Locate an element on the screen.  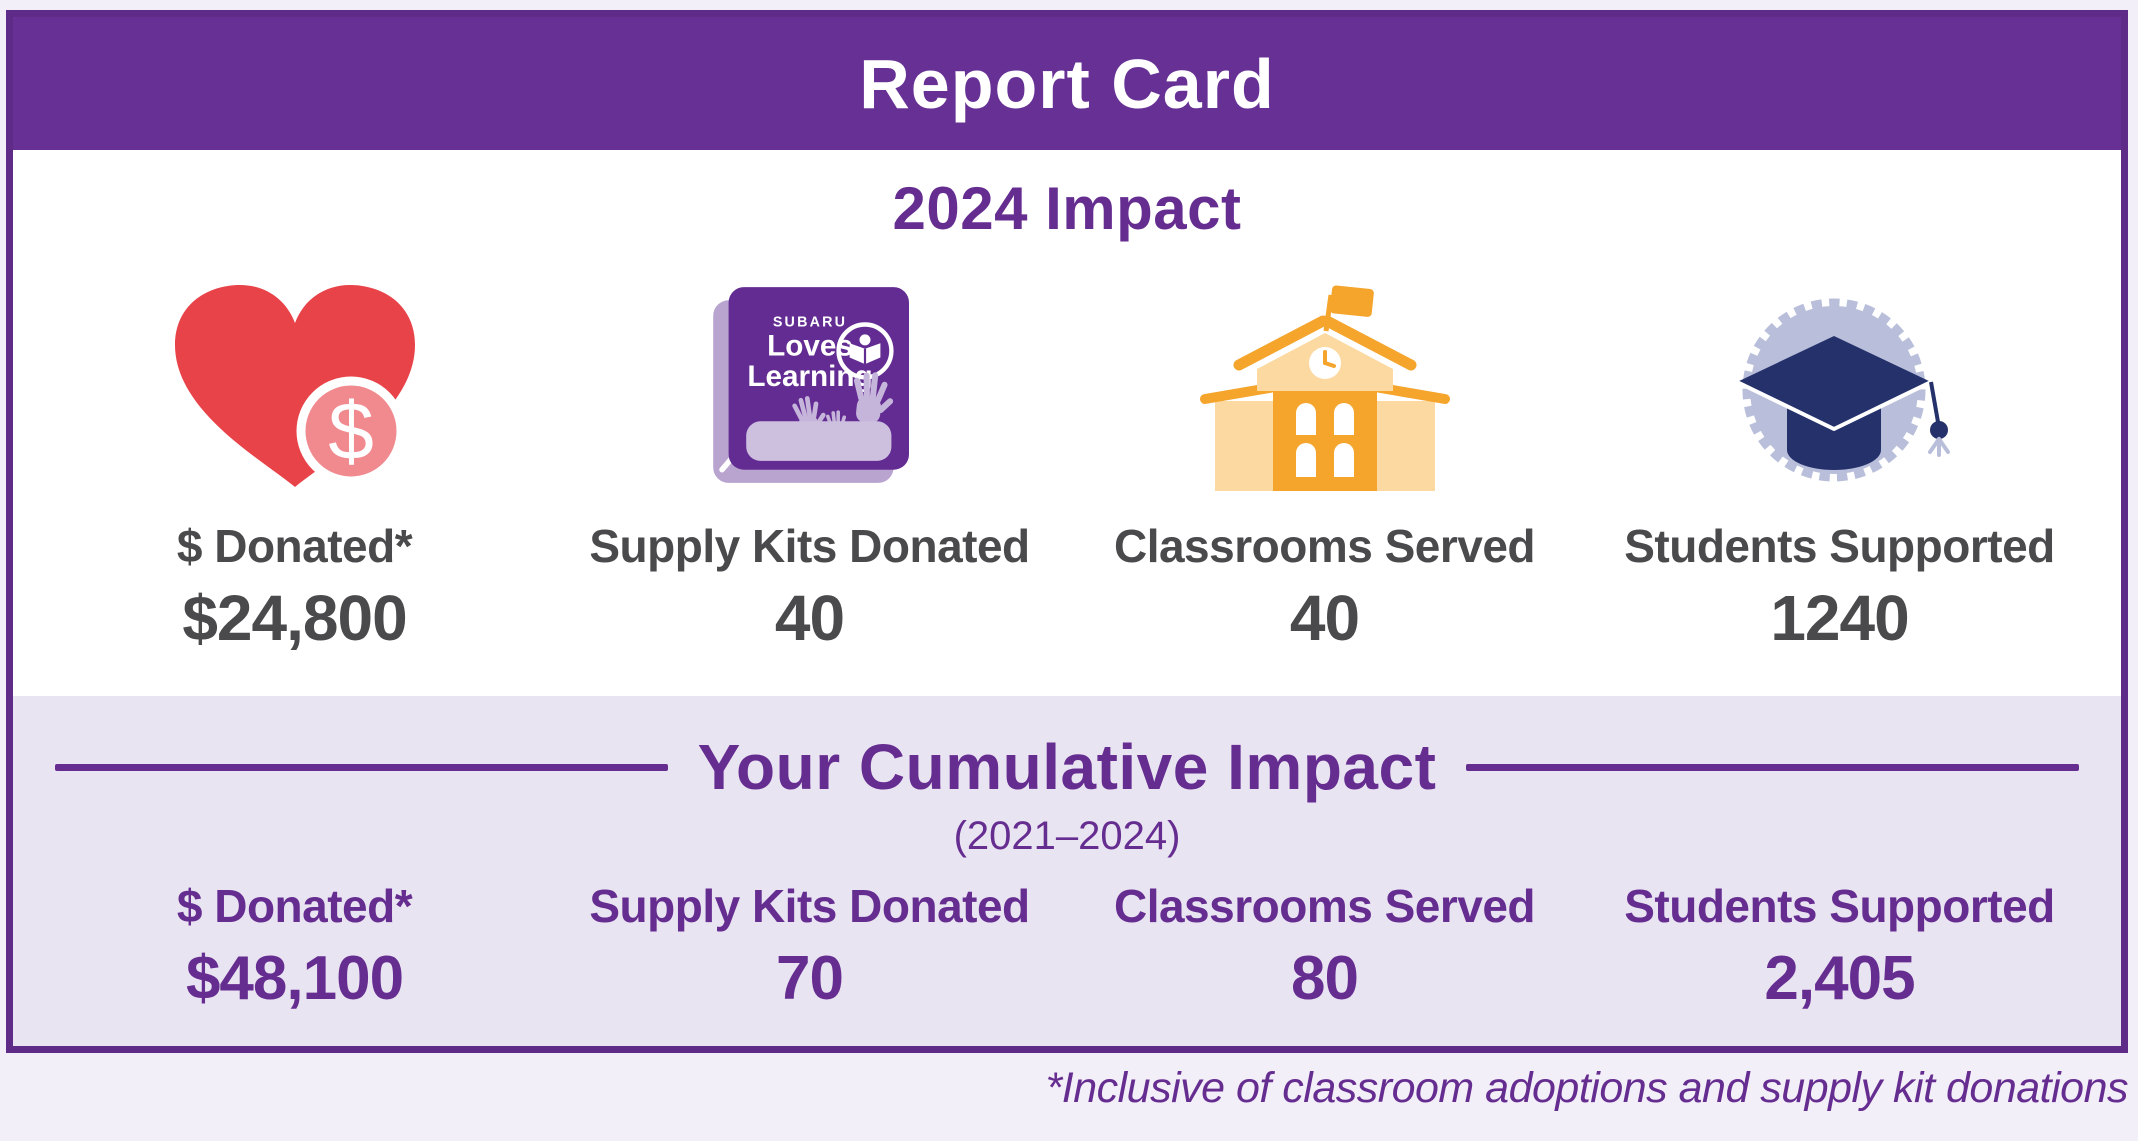
cum-stat-classrooms: Classrooms Served 80 is located at coordinates (1324, 946).